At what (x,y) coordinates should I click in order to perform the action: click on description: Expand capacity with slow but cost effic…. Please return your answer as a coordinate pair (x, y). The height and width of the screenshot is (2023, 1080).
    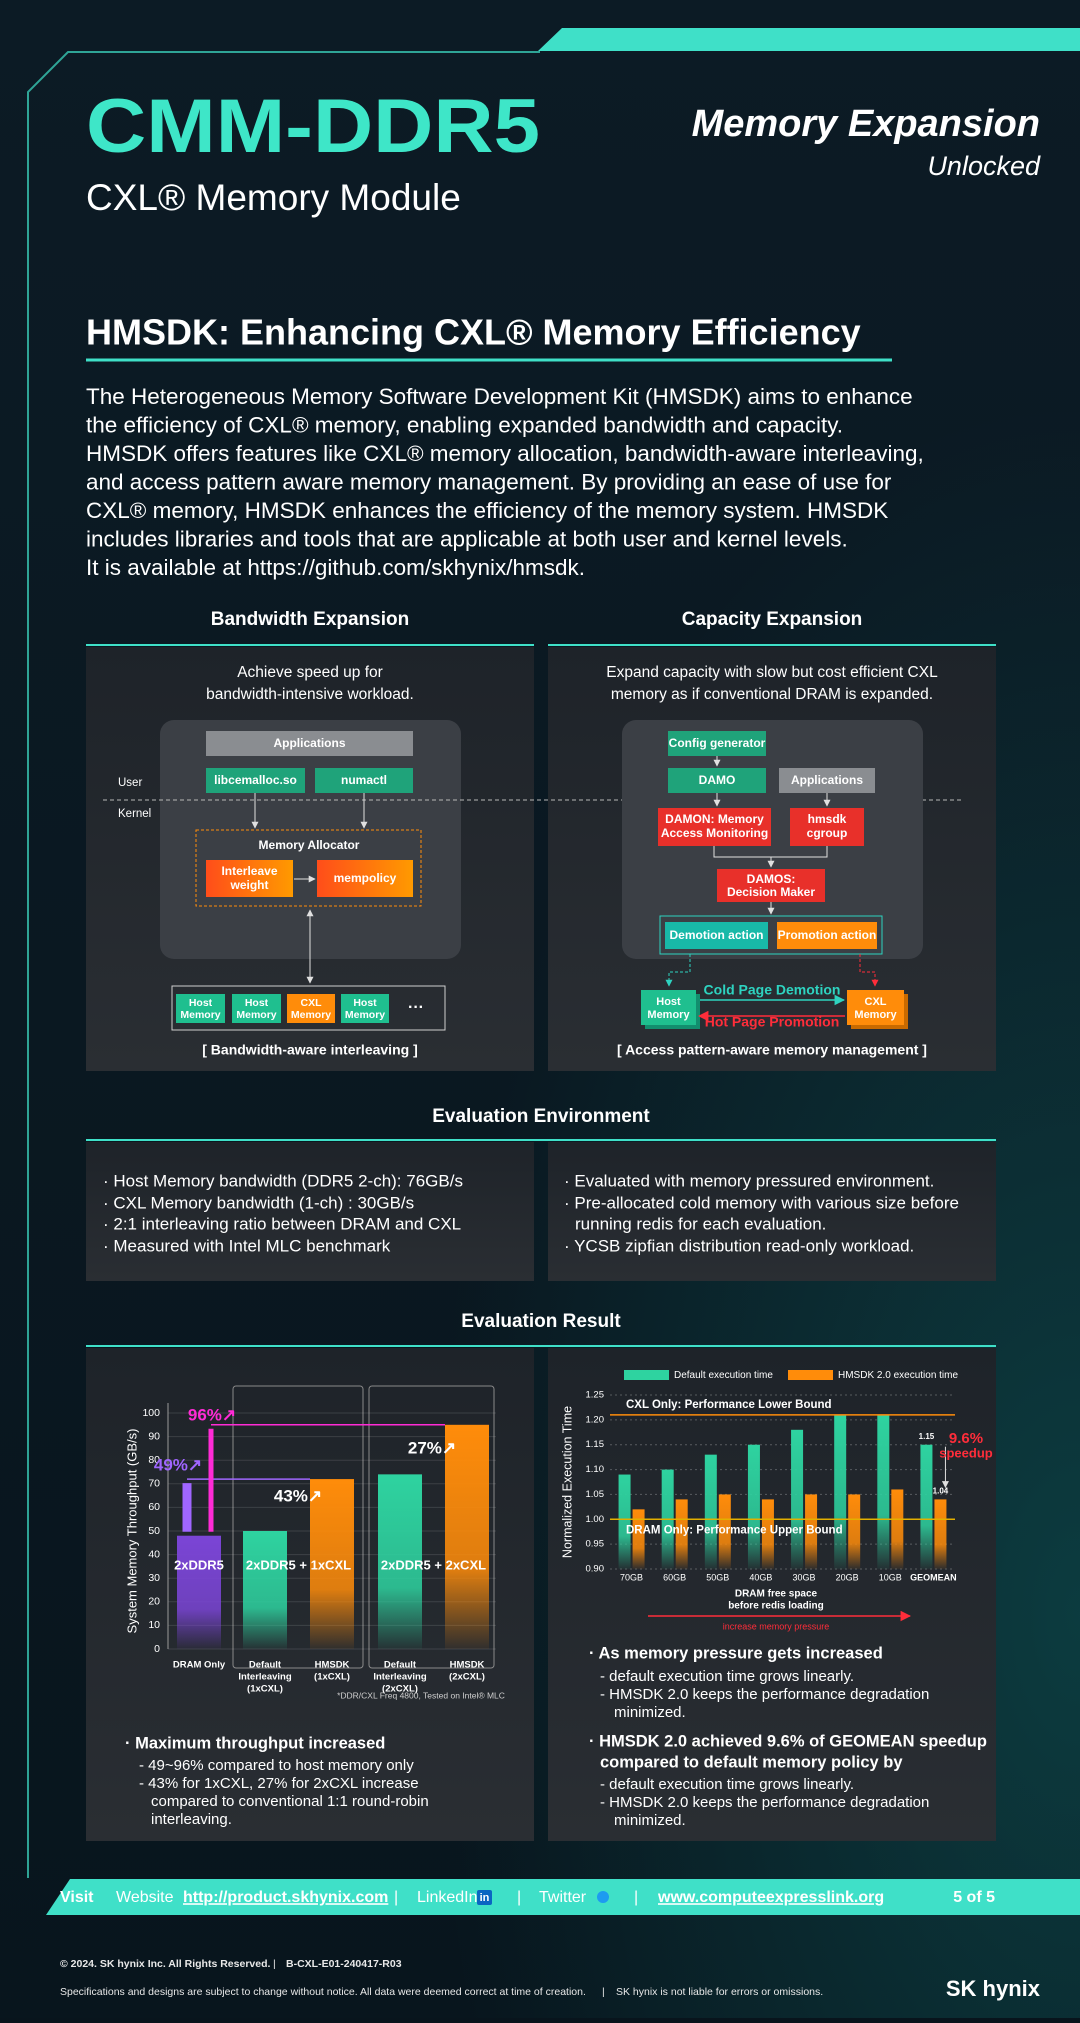
    Looking at the image, I should click on (772, 672).